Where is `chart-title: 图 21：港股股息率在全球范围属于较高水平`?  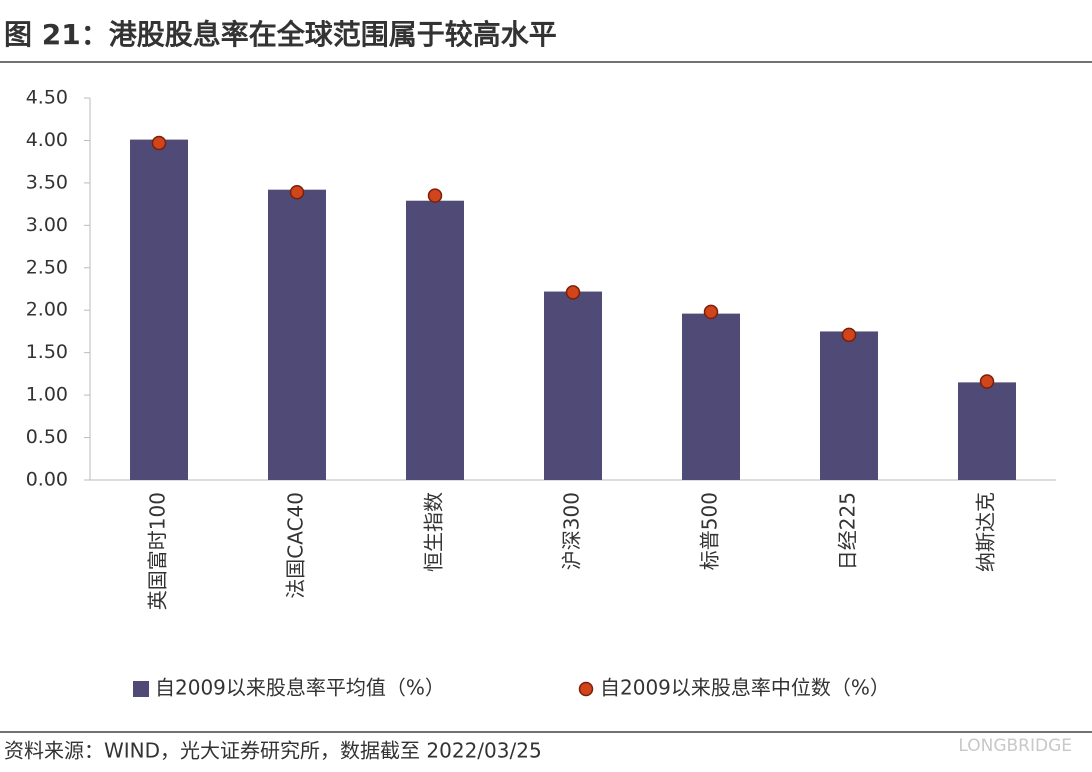 chart-title: 图 21：港股股息率在全球范围属于较高水平 is located at coordinates (280, 34).